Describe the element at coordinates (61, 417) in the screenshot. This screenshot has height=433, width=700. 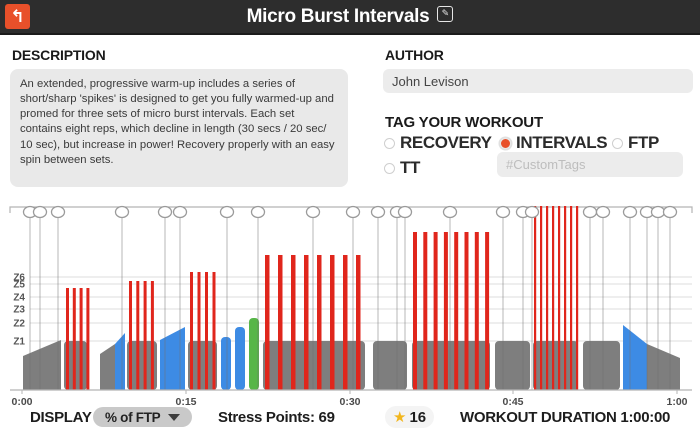
I see `display-label: DISPLAY` at that location.